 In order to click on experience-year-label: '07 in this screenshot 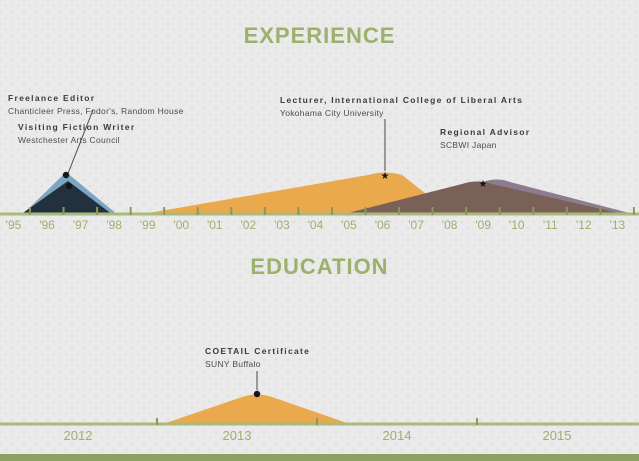, I will do `click(416, 225)`.